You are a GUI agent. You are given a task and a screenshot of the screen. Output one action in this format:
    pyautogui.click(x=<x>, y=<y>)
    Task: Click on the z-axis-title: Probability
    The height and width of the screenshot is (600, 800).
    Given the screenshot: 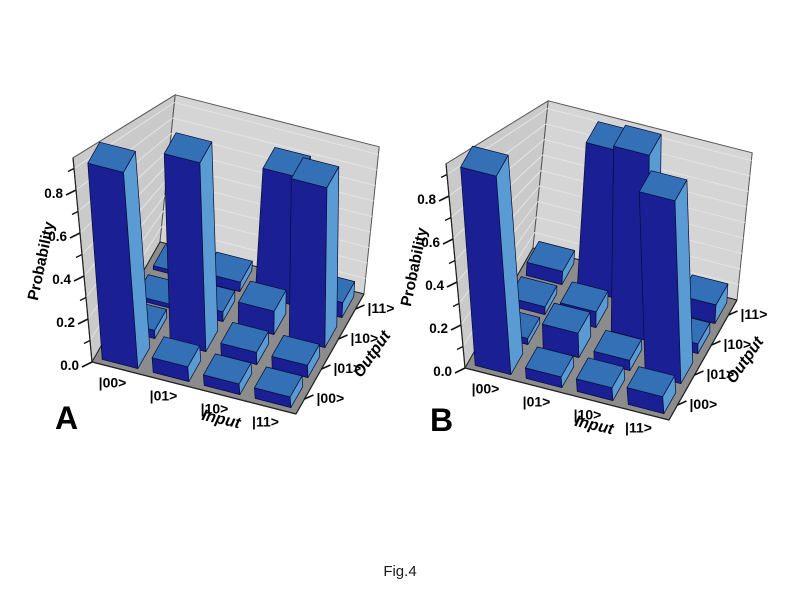 What is the action you would take?
    pyautogui.click(x=41, y=261)
    